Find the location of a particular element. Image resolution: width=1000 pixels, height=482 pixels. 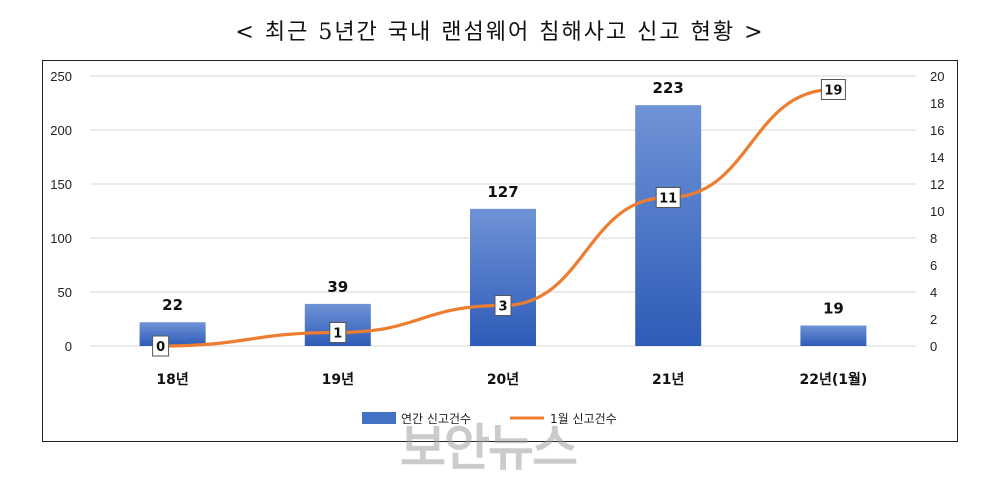

x-tick-label: 22년(1월) is located at coordinates (834, 379).